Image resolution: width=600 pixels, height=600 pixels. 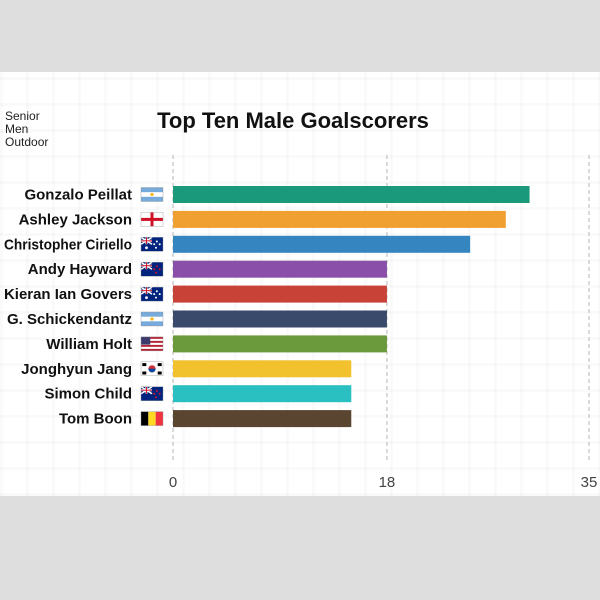 I want to click on player-name-label: Ashley Jackson, so click(x=75, y=219).